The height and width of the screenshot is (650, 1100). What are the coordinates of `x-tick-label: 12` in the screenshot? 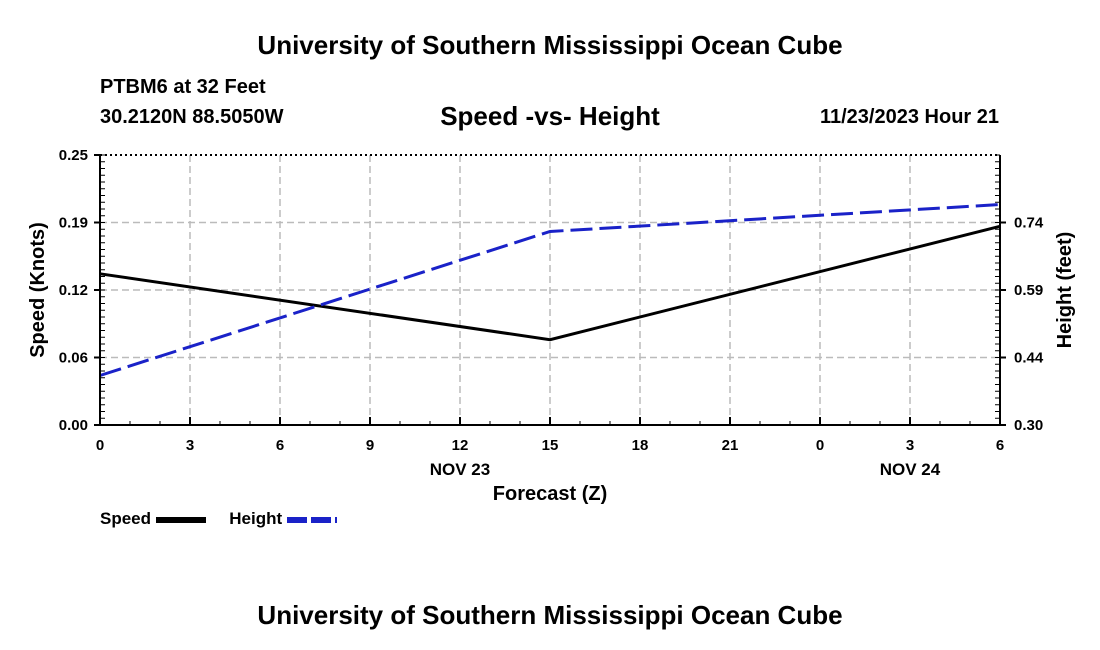 It's located at (460, 445).